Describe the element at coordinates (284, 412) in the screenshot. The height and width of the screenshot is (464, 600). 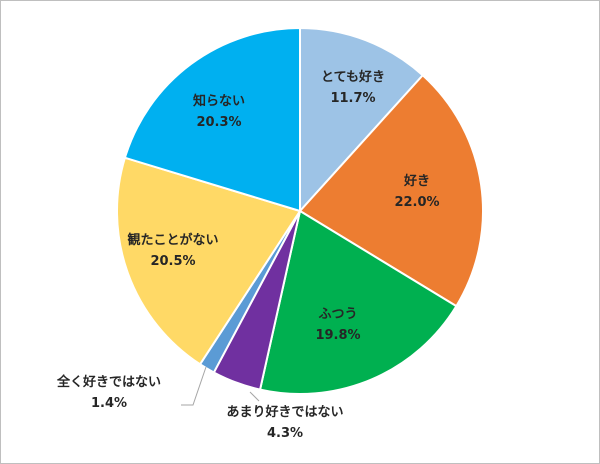
I see `slice-category: あまり好きではない` at that location.